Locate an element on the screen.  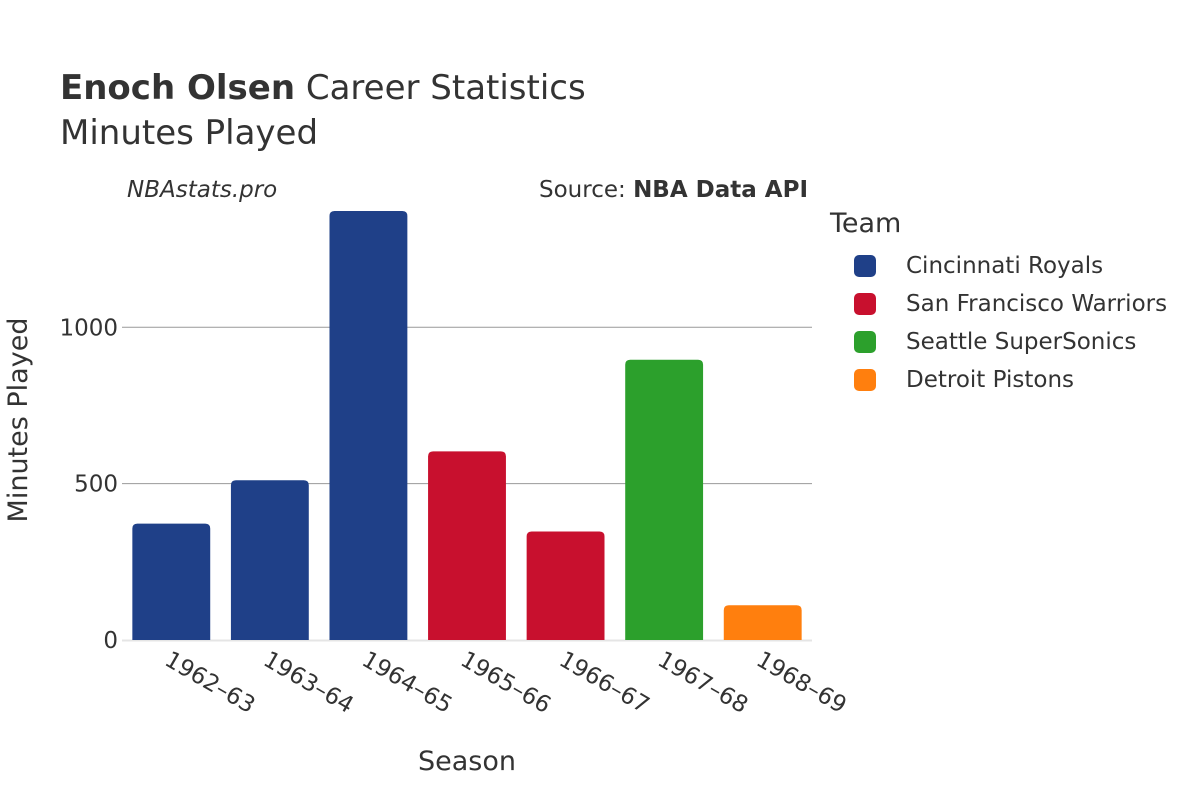
legend-label: Seattle SuperSonics is located at coordinates (1021, 342).